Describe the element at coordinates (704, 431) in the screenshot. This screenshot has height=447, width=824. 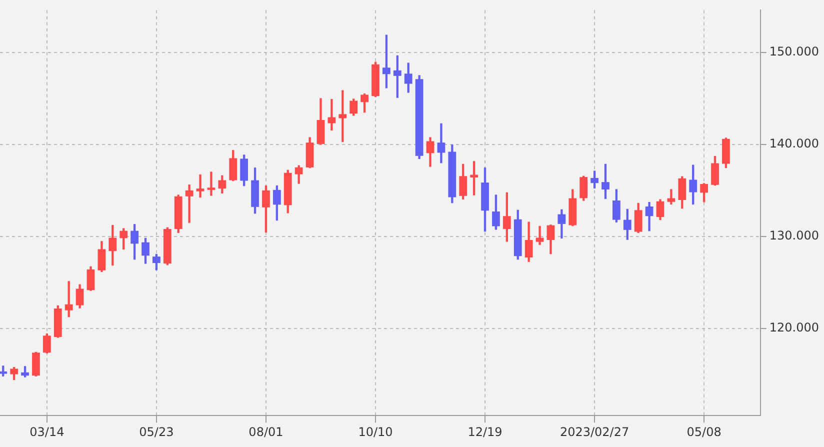
I see `x-tick-label: 05/08` at that location.